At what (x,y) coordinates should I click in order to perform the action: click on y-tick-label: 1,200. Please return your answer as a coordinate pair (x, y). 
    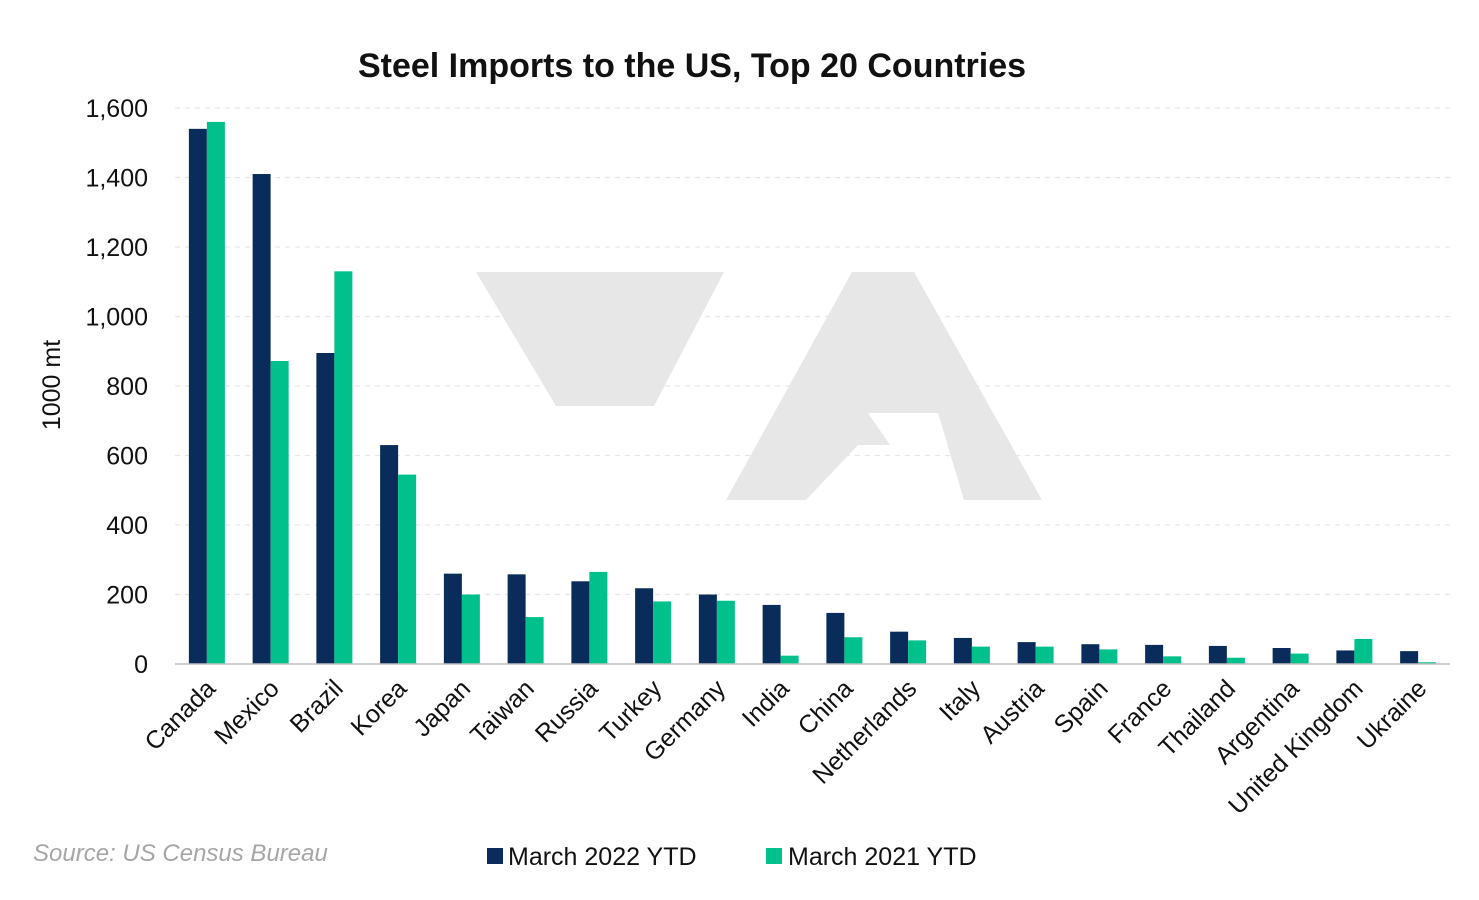
    Looking at the image, I should click on (116, 248).